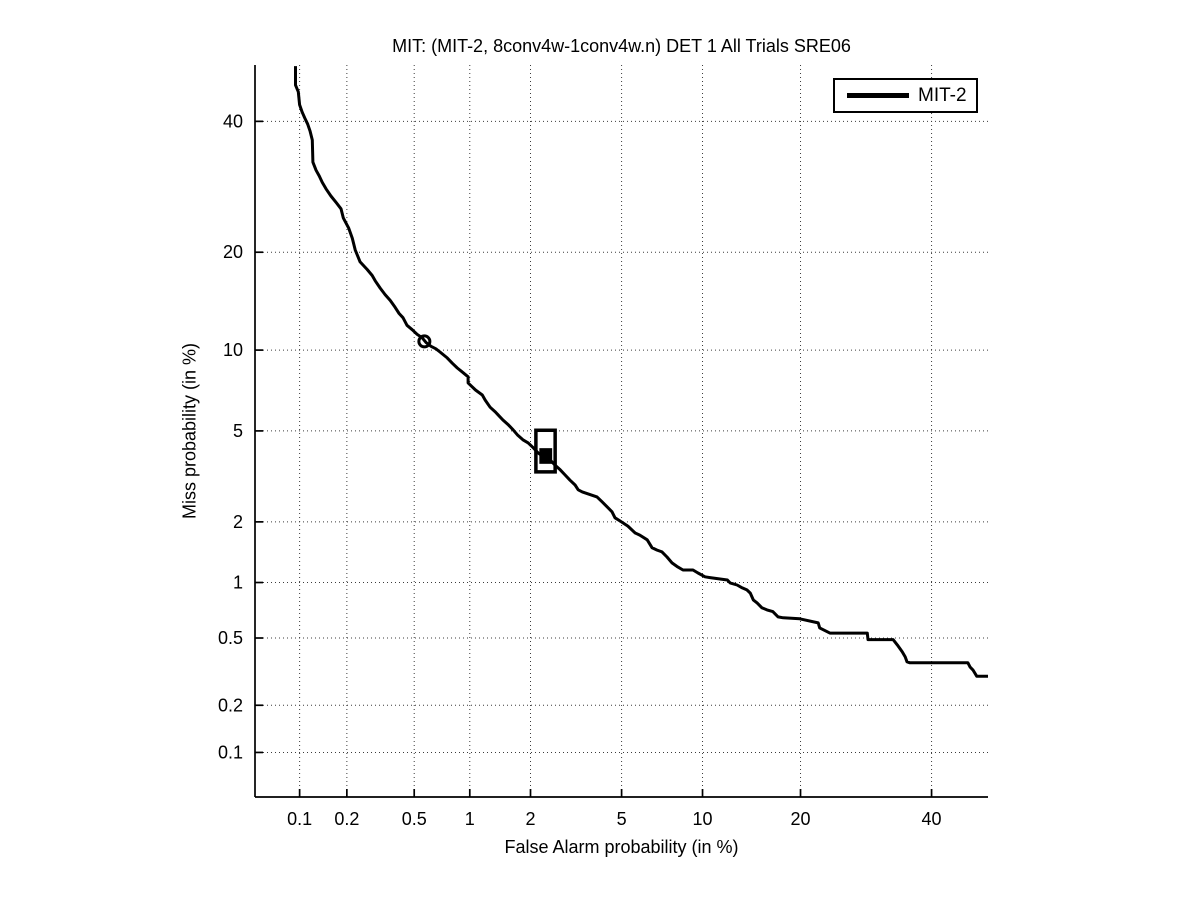  What do you see at coordinates (230, 638) in the screenshot?
I see `y-tick-label: 0.5` at bounding box center [230, 638].